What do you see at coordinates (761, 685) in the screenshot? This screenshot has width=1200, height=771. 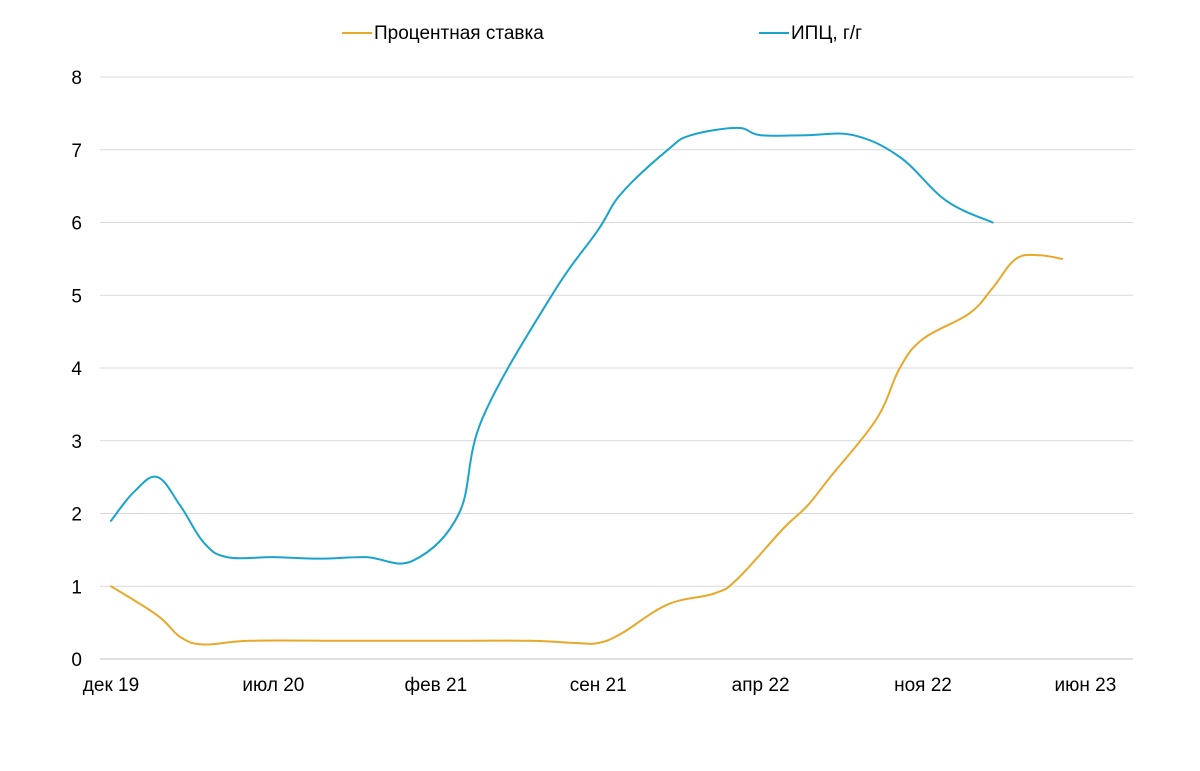 I see `x-tick-label: апр 22` at bounding box center [761, 685].